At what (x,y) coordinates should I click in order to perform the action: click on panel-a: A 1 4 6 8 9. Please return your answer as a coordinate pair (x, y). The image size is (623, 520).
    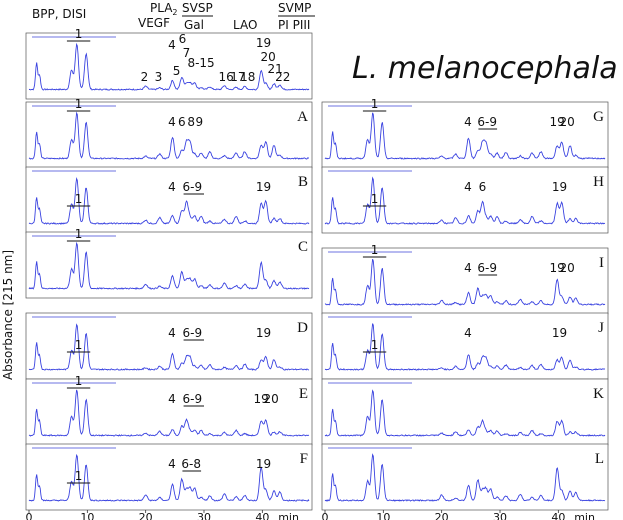
    Looking at the image, I should click on (169, 133).